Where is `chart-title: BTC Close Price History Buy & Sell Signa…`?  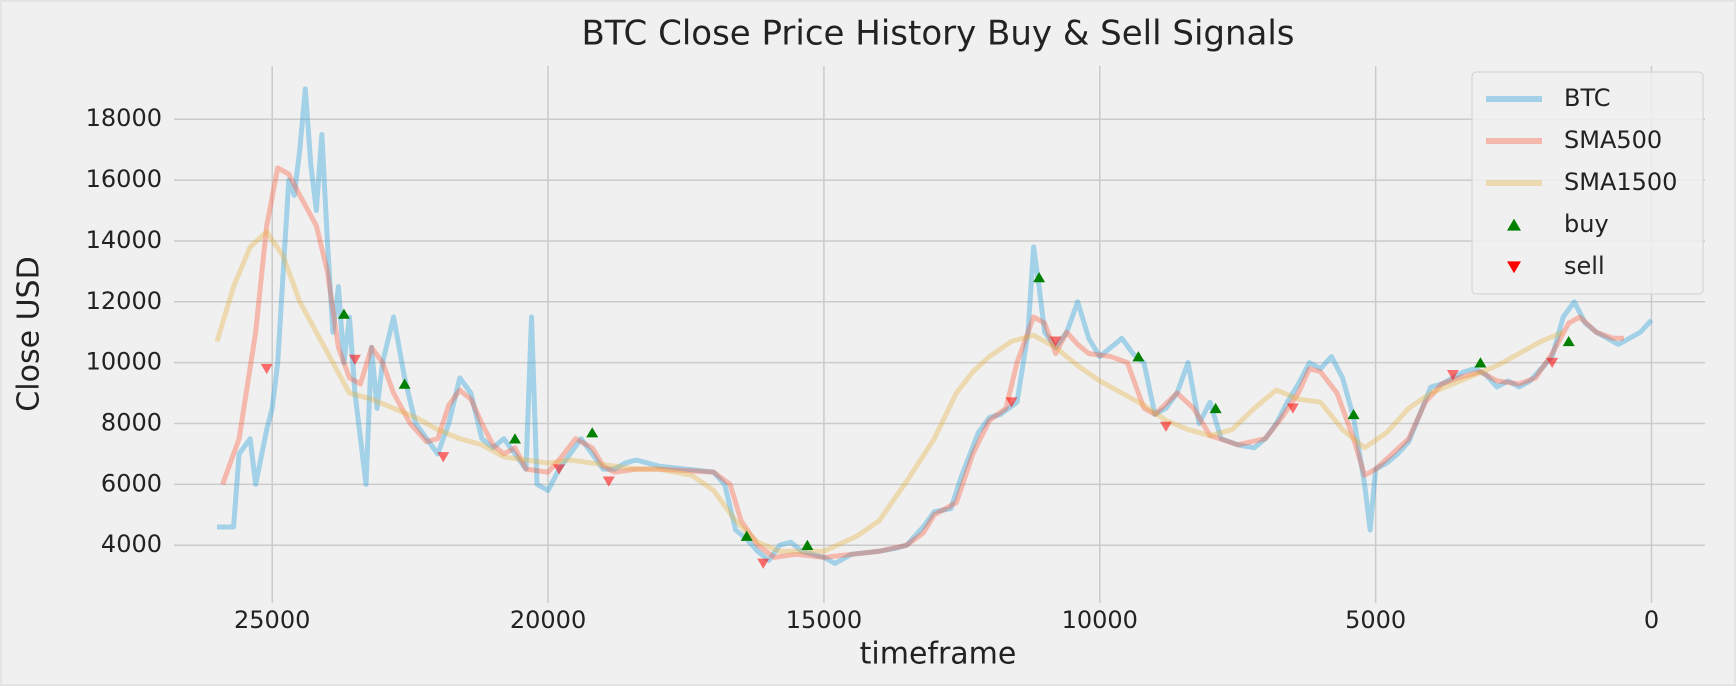 chart-title: BTC Close Price History Buy & Sell Signa… is located at coordinates (937, 34).